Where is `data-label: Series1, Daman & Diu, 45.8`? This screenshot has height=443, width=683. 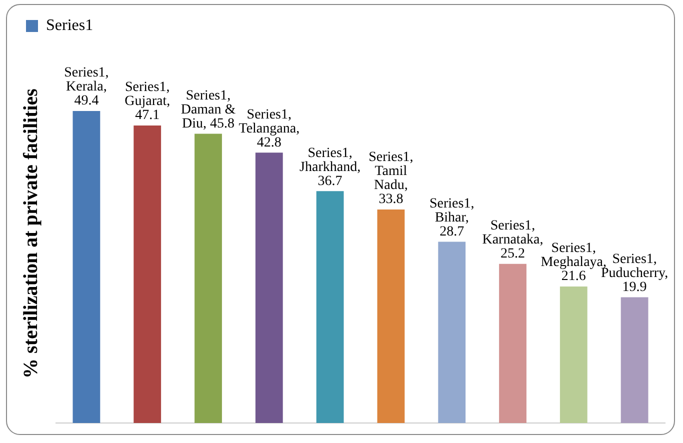
data-label: Series1, Daman & Diu, 45.8 is located at coordinates (208, 110).